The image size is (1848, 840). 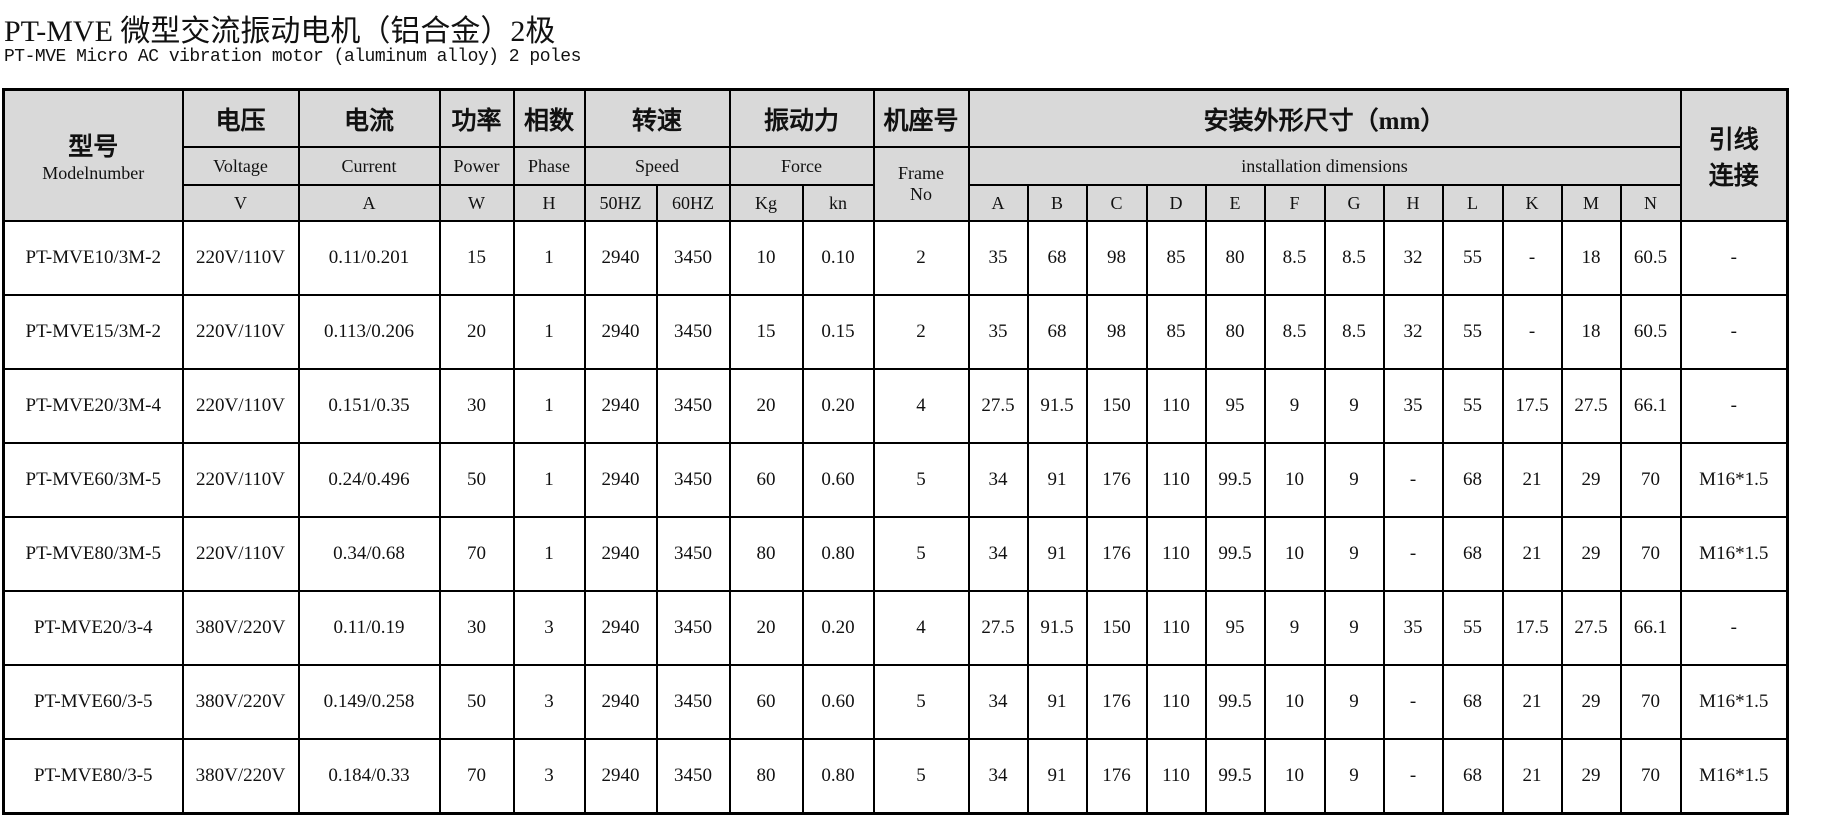 I want to click on header-power-zh: 功率, so click(x=476, y=118).